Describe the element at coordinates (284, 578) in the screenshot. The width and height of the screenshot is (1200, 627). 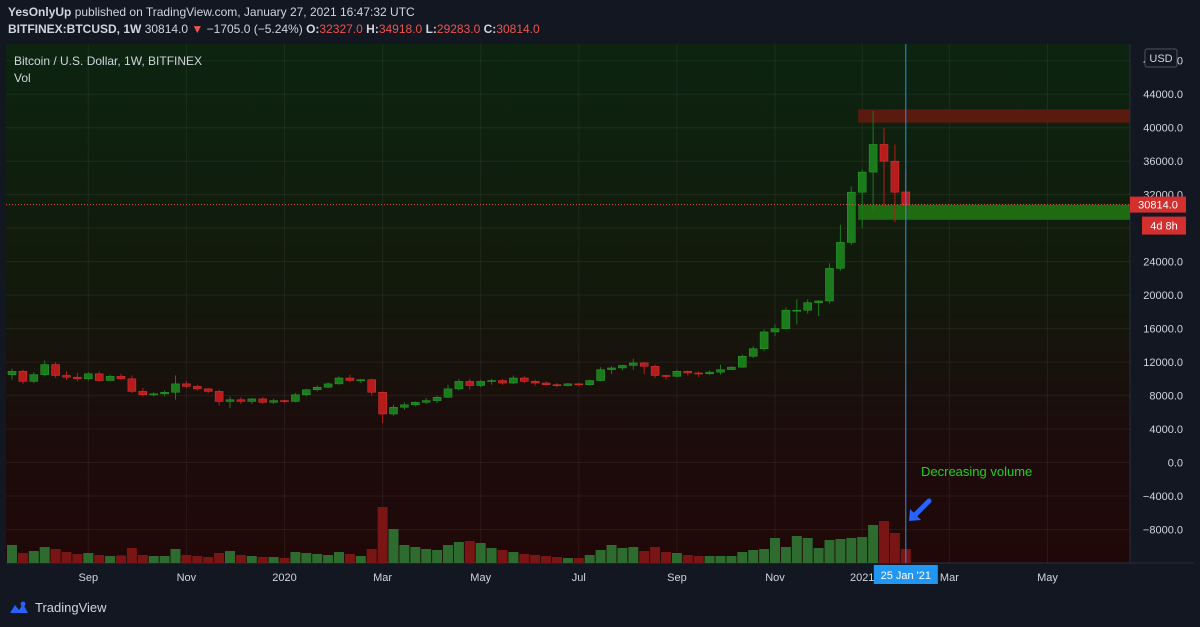
I see `x-tick-label: 2020` at that location.